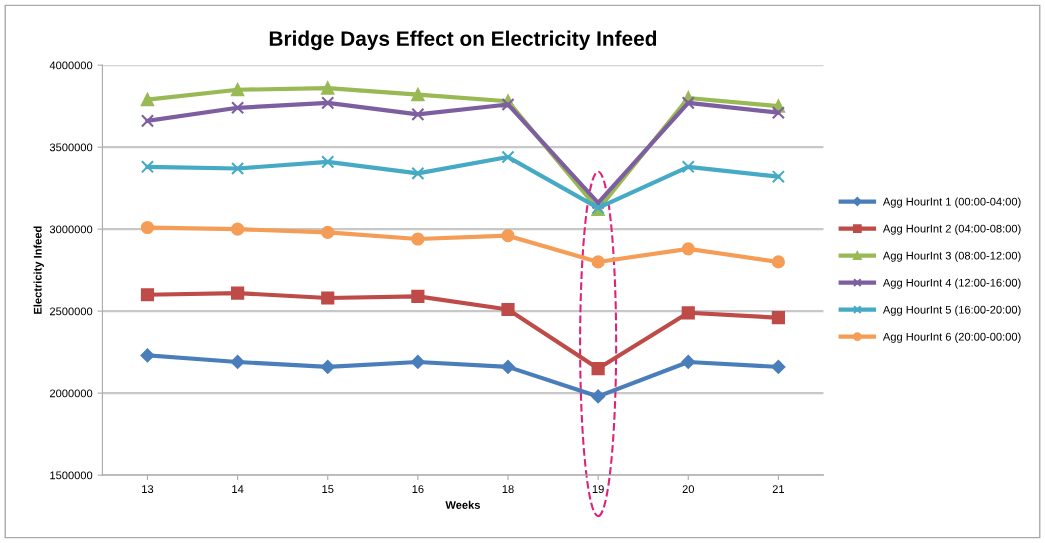  Describe the element at coordinates (418, 489) in the screenshot. I see `x-tick-label: 16` at that location.